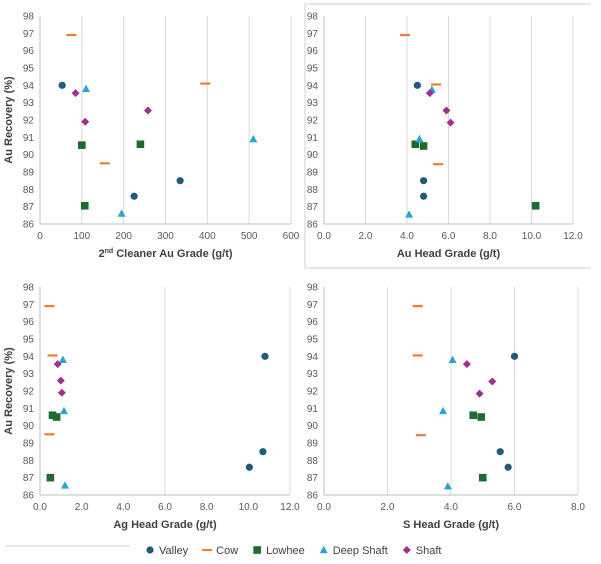 Image resolution: width=601 pixels, height=564 pixels. What do you see at coordinates (429, 551) in the screenshot?
I see `legend-label: Shaft` at bounding box center [429, 551].